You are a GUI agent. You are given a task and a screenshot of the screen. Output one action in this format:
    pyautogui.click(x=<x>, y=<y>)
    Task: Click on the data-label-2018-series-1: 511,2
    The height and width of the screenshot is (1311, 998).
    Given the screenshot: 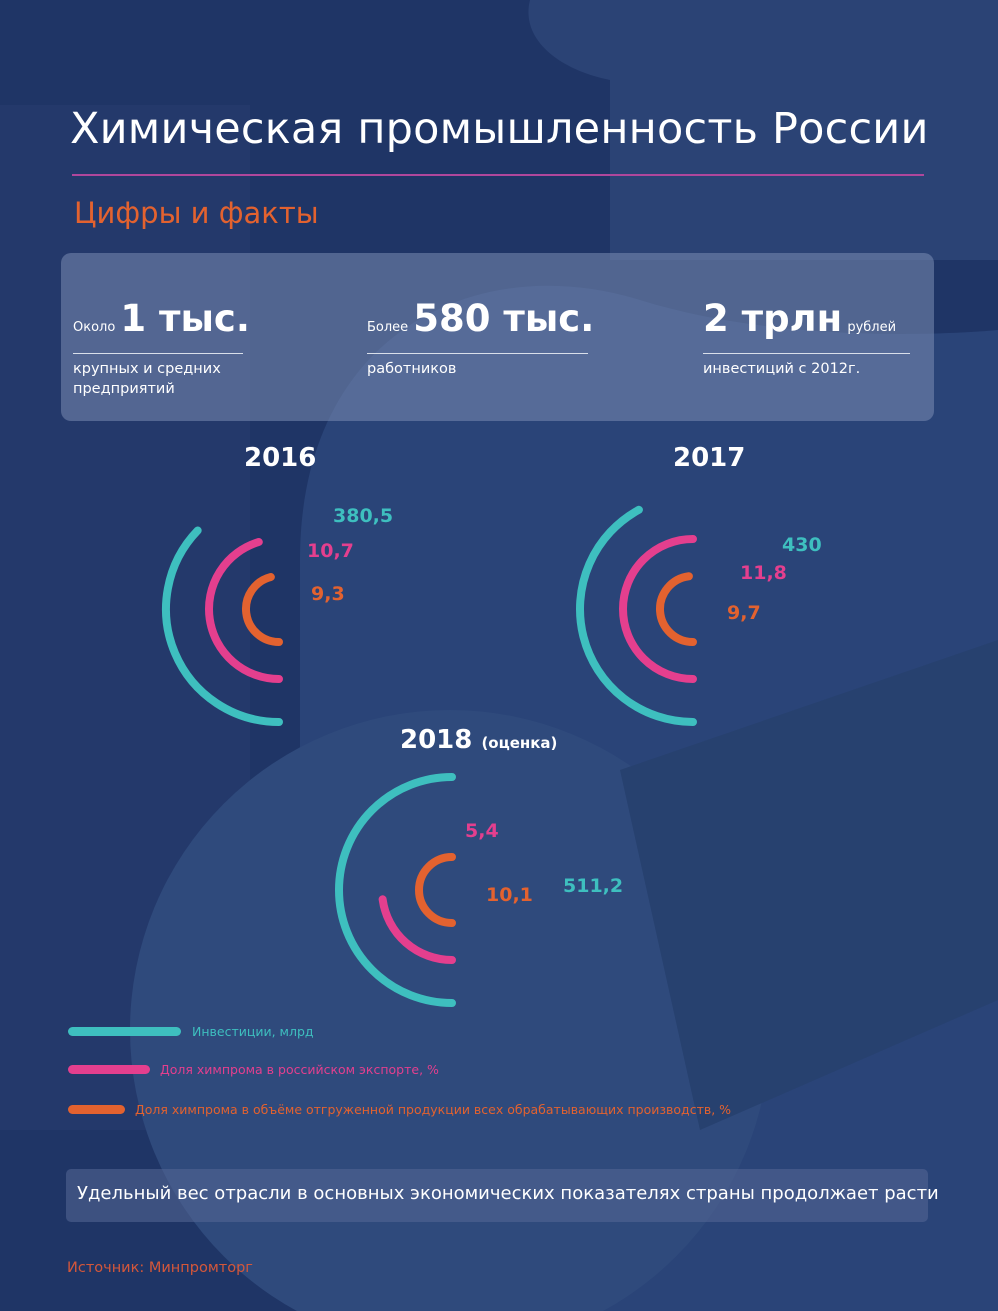 What is the action you would take?
    pyautogui.click(x=593, y=886)
    